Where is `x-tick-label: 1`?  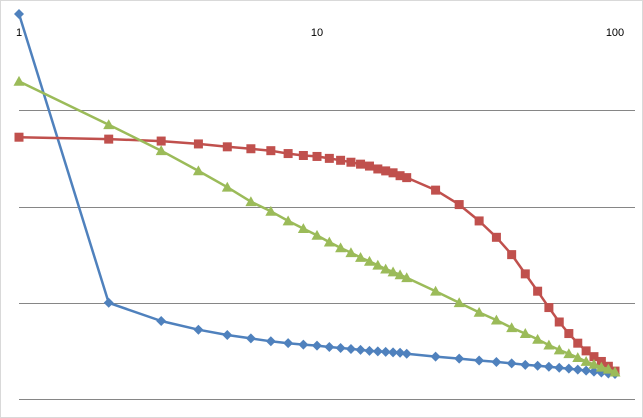
x-tick-label: 1 is located at coordinates (19, 33).